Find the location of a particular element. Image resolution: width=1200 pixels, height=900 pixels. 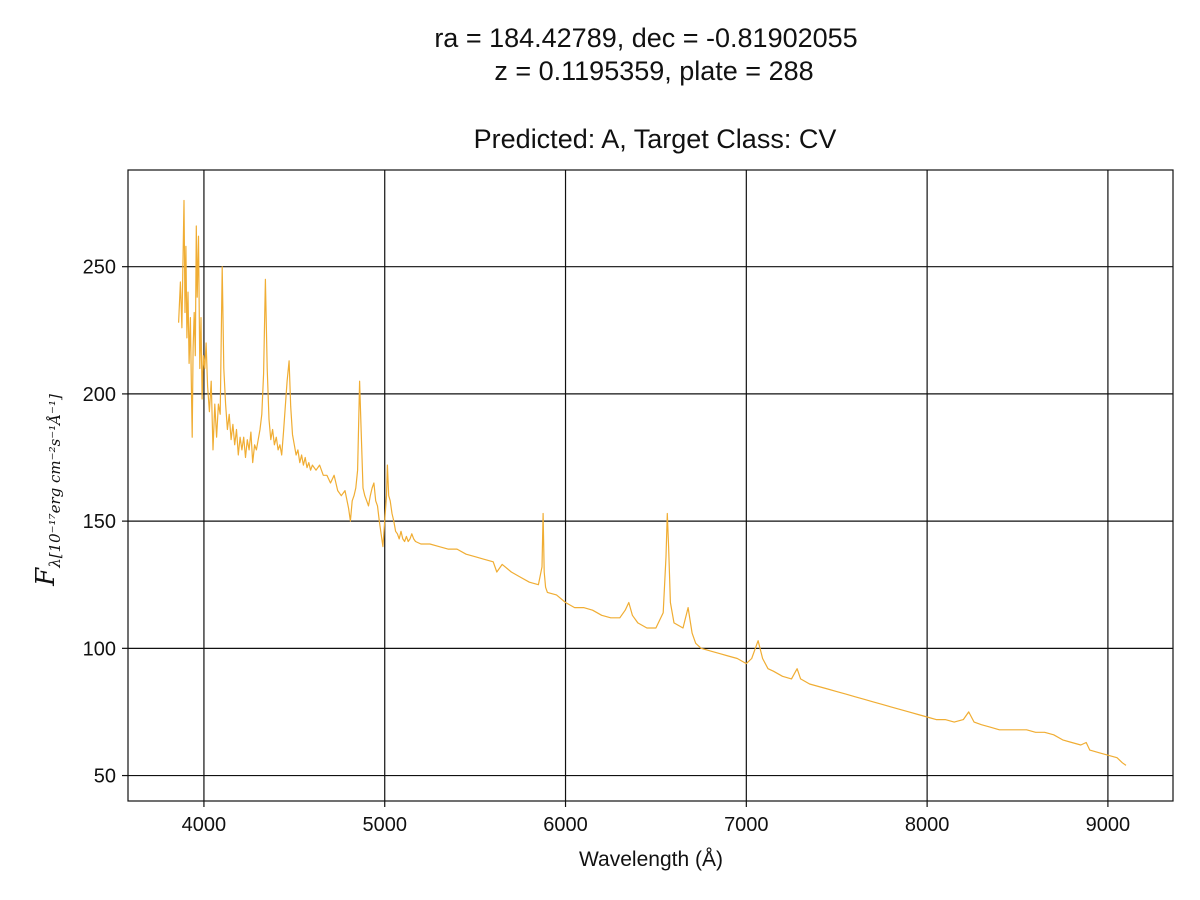

y-tick-label-150: 150 is located at coordinates (99, 522).